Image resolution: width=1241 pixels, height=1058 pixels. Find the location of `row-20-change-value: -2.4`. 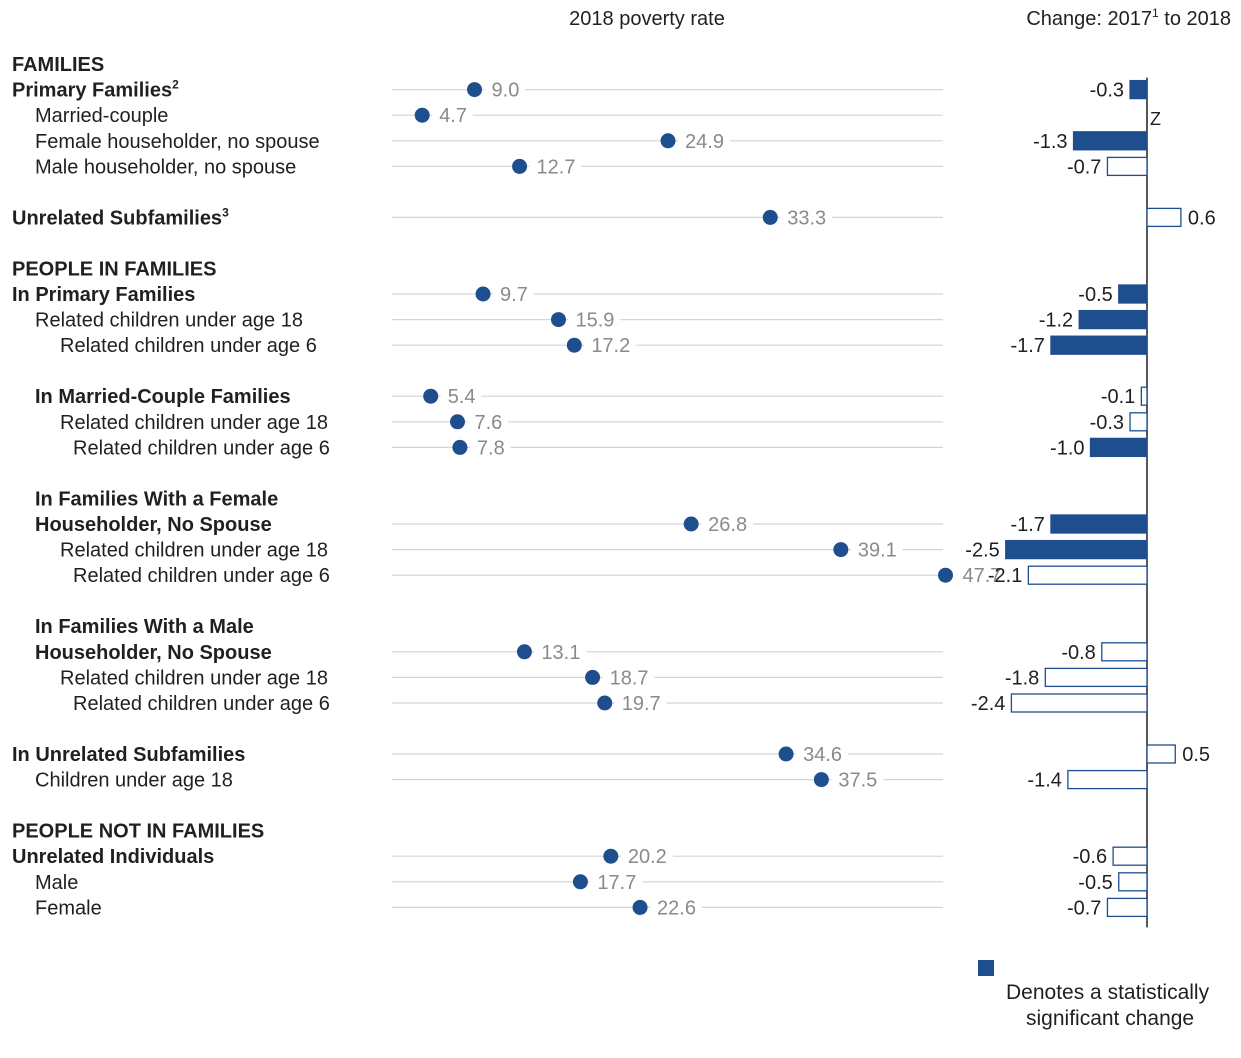

row-20-change-value: -2.4 is located at coordinates (988, 704).